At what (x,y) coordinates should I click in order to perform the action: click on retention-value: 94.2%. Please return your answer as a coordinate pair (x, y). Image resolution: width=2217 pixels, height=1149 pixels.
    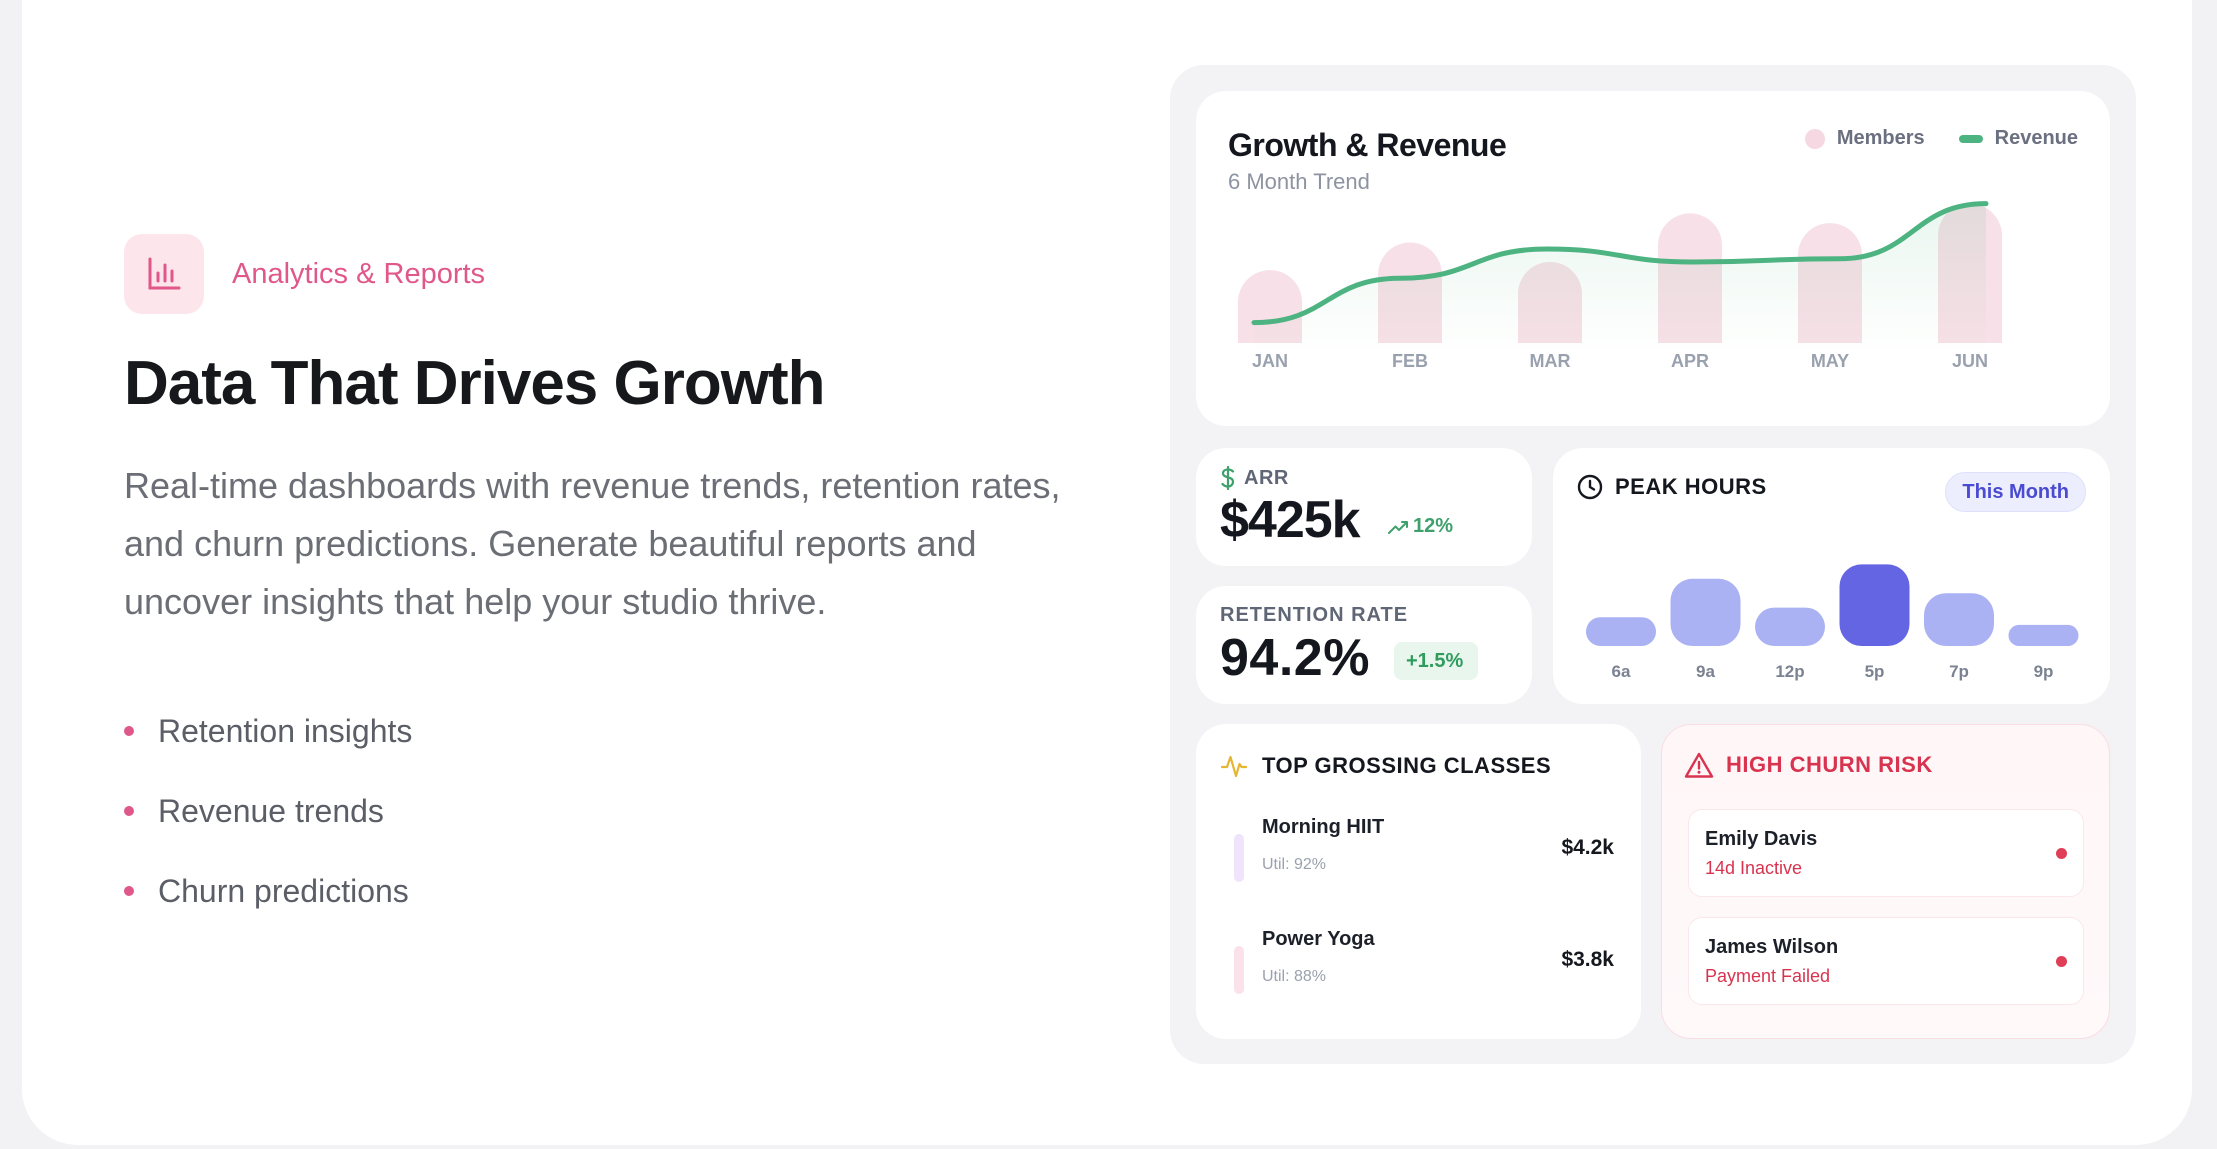
    Looking at the image, I should click on (1295, 658).